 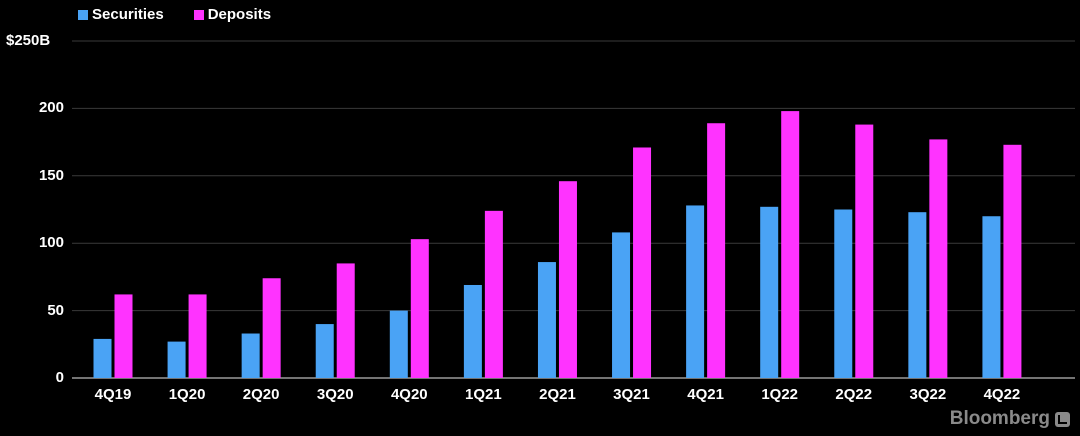 What do you see at coordinates (779, 394) in the screenshot?
I see `x-tick-label: 1Q22` at bounding box center [779, 394].